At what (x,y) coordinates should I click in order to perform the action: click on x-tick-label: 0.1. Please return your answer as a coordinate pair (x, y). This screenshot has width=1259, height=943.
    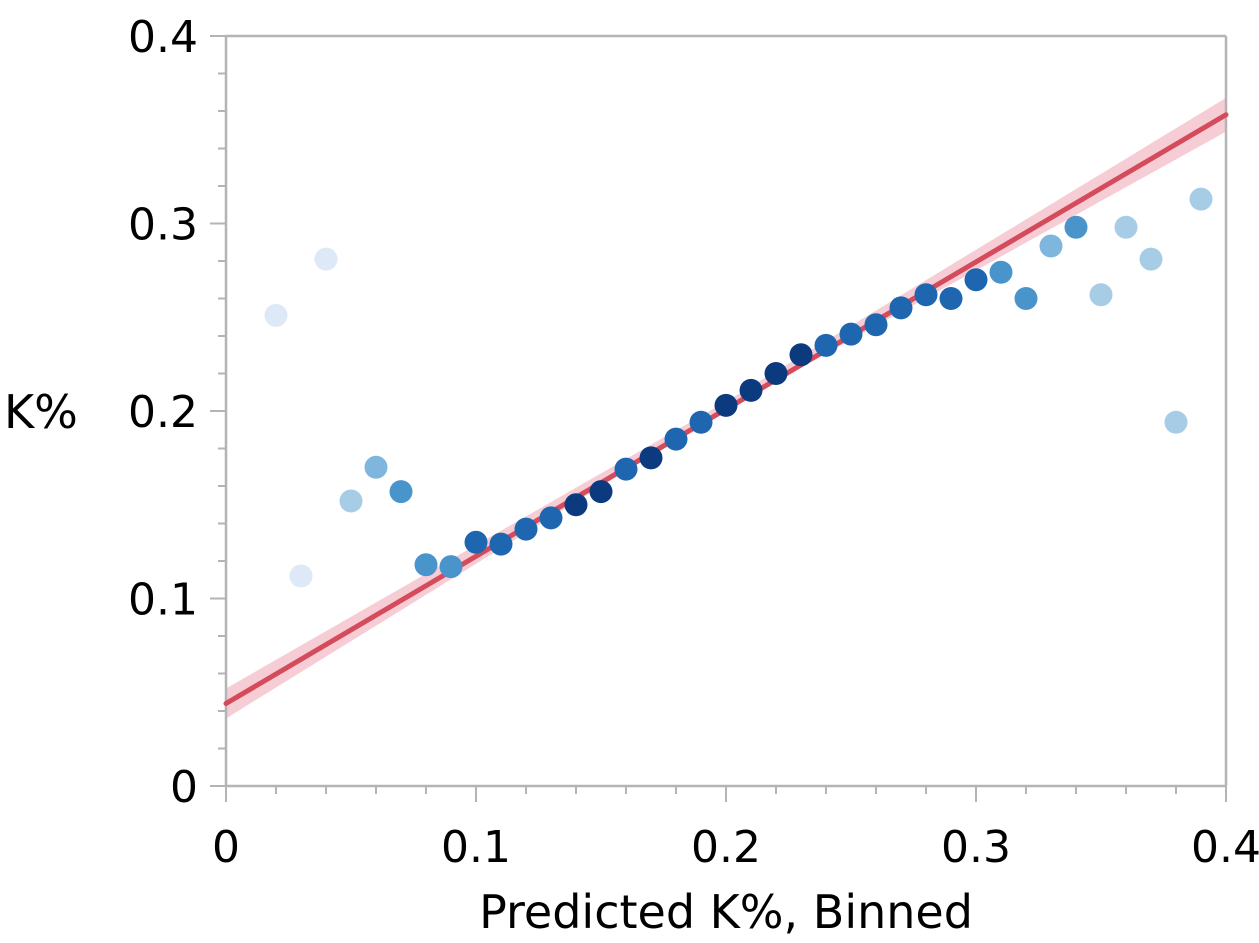
    Looking at the image, I should click on (476, 847).